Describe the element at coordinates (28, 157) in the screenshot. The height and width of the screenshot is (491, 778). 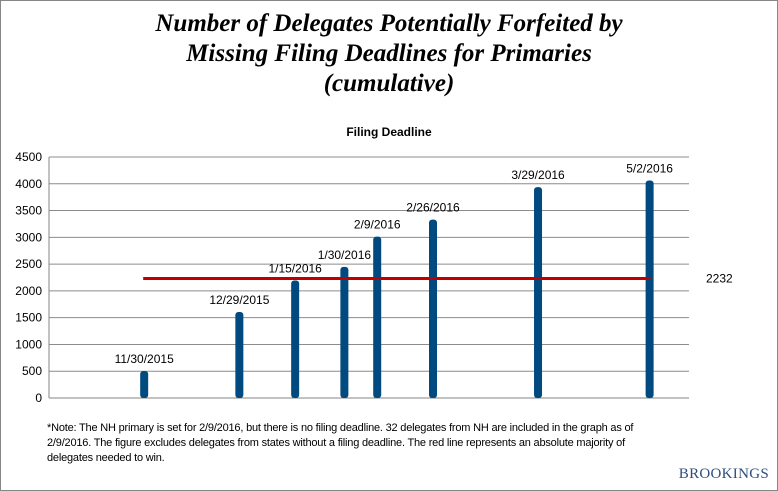
I see `y-tick-label: 4500` at that location.